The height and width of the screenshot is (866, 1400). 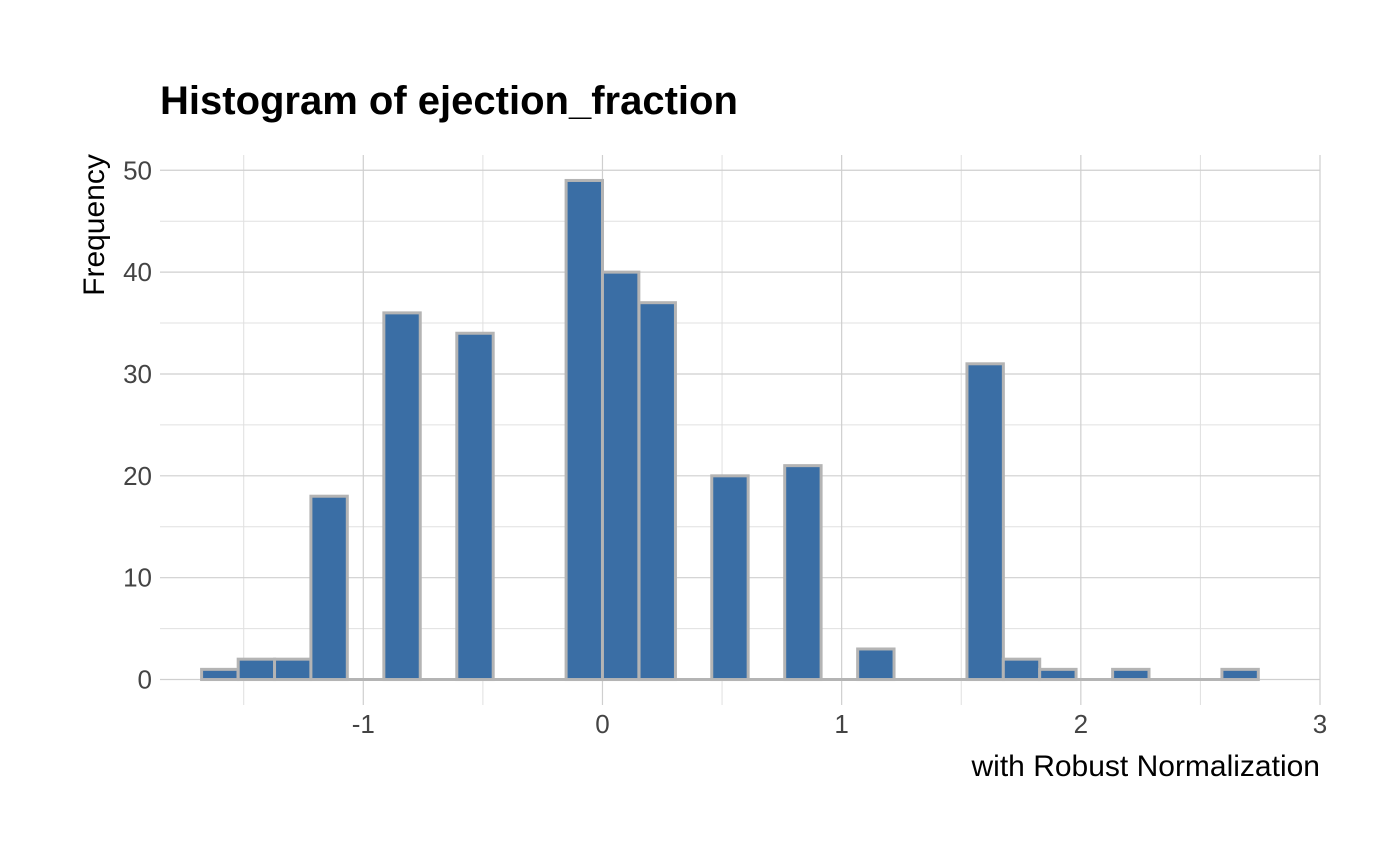 I want to click on y-tick-label: 10, so click(x=137, y=578).